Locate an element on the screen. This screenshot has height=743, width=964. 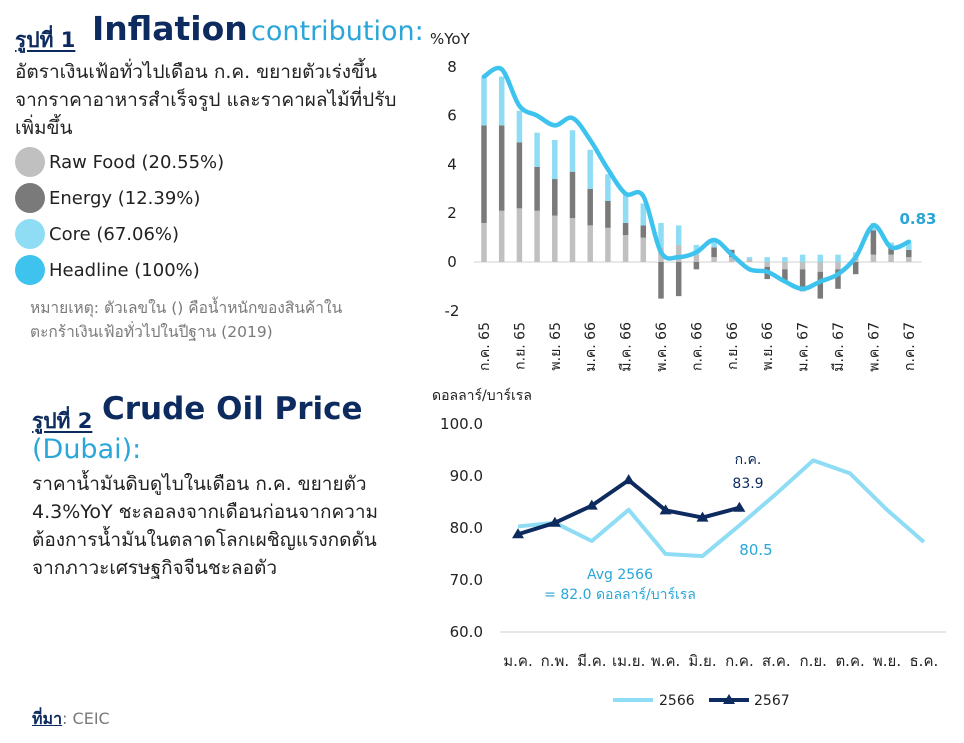
avg-2566-line-1: Avg 2566 is located at coordinates (620, 575).